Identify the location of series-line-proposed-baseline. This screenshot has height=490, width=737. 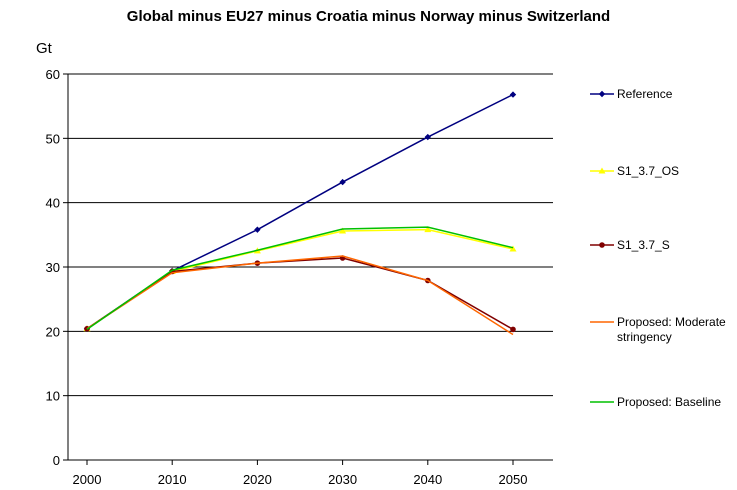
(300, 278).